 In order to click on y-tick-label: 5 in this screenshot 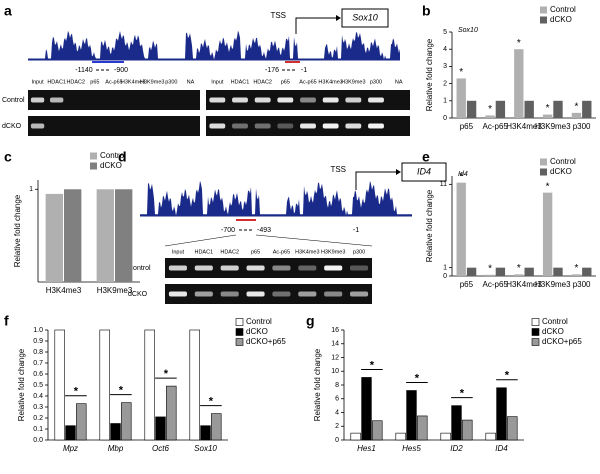, I will do `click(445, 32)`.